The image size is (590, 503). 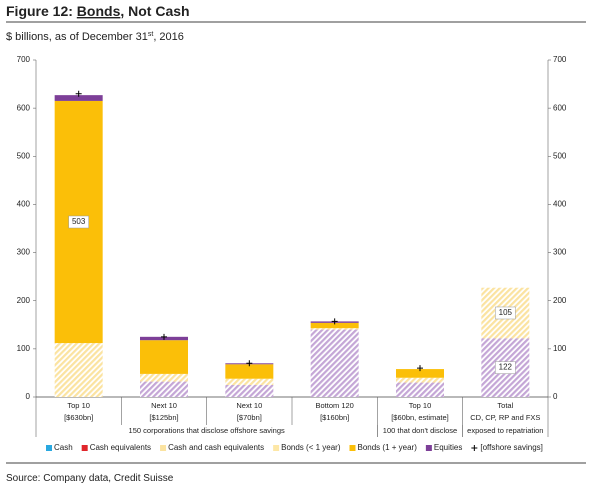 I want to click on y-tick-label: 500, so click(x=24, y=155).